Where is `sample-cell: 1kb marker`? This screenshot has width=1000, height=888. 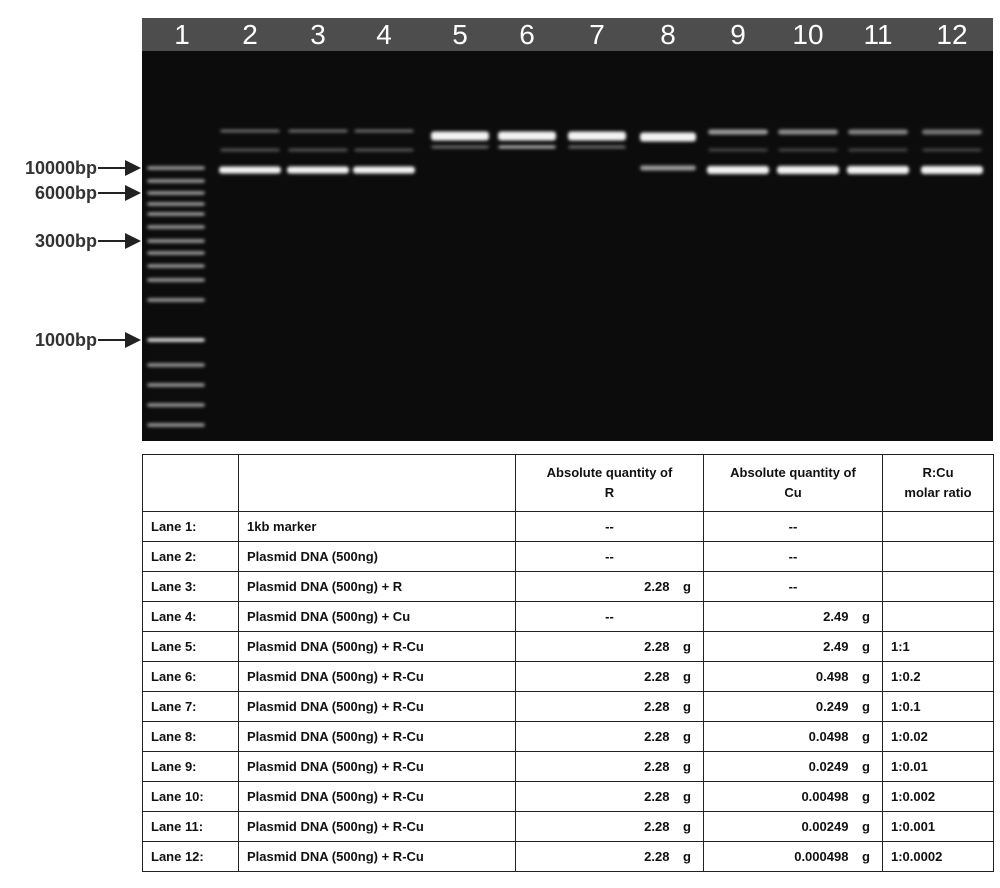 sample-cell: 1kb marker is located at coordinates (377, 526).